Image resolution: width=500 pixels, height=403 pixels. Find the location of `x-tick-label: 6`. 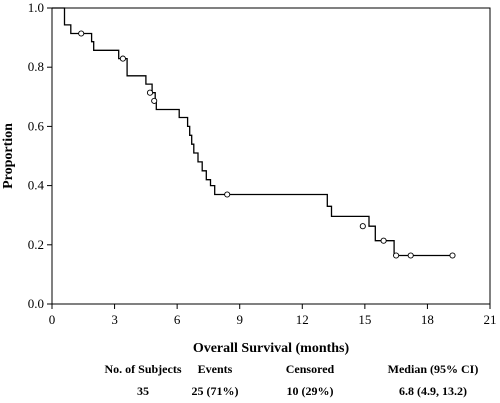

x-tick-label: 6 is located at coordinates (177, 319).